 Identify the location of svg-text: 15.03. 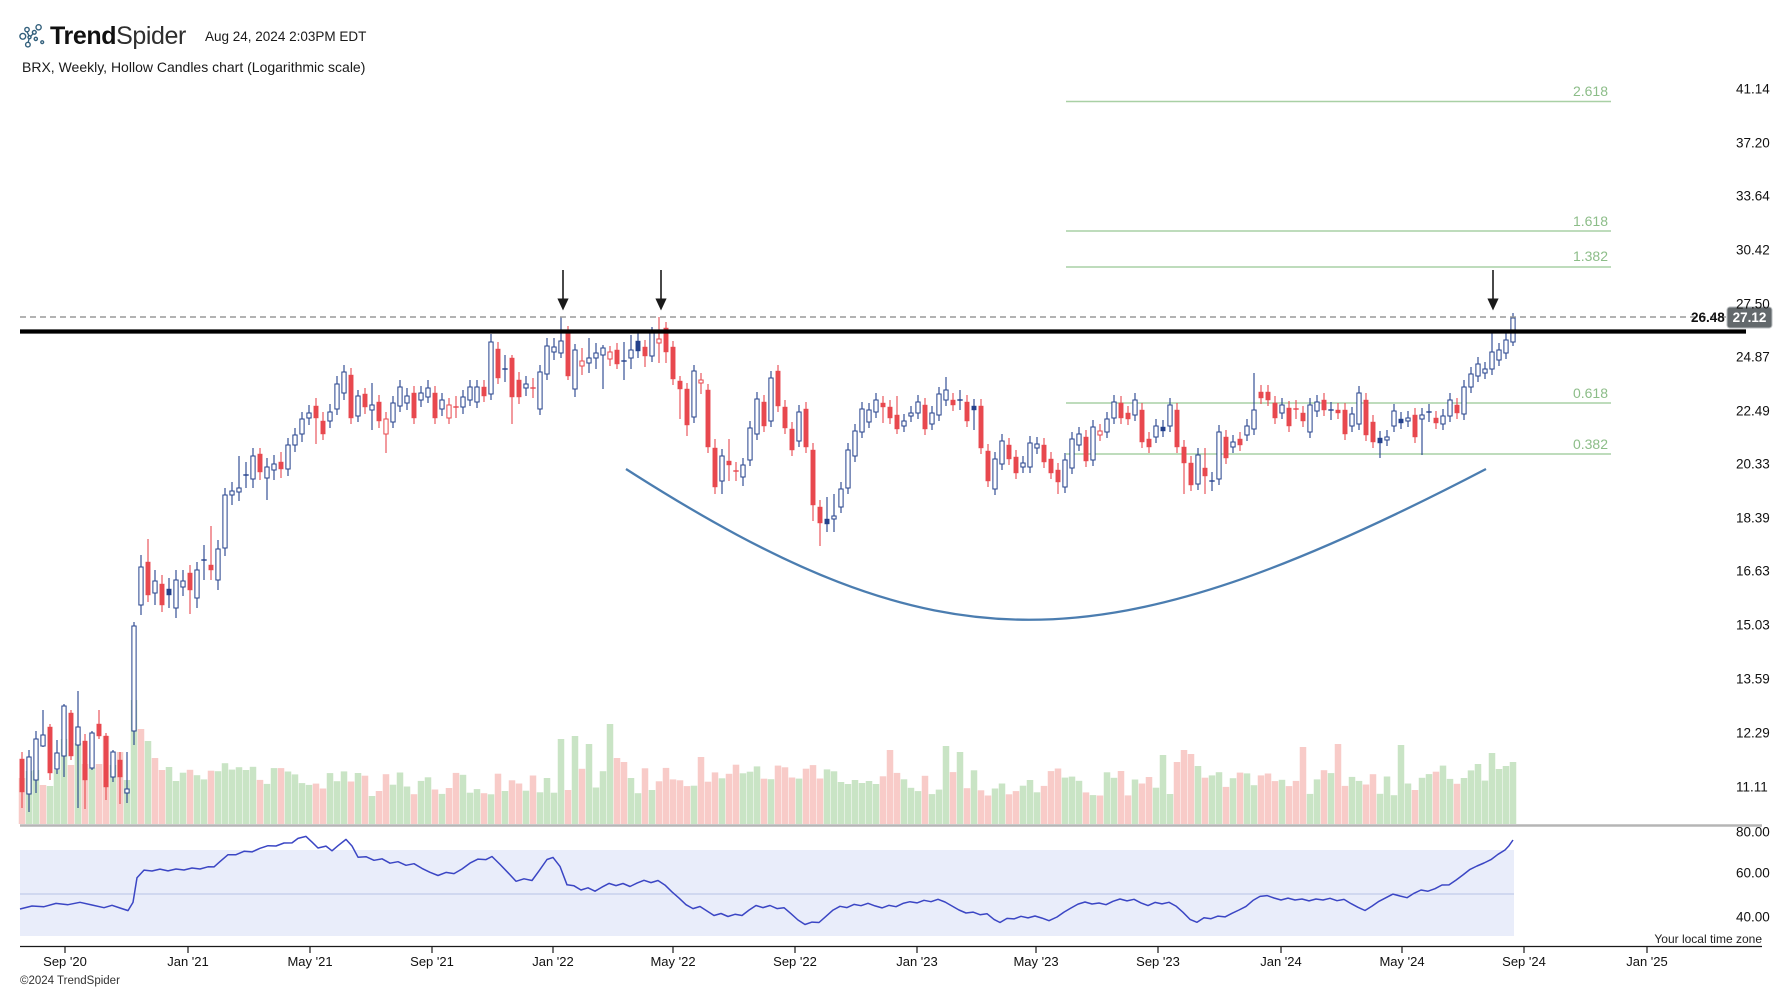
(1753, 625).